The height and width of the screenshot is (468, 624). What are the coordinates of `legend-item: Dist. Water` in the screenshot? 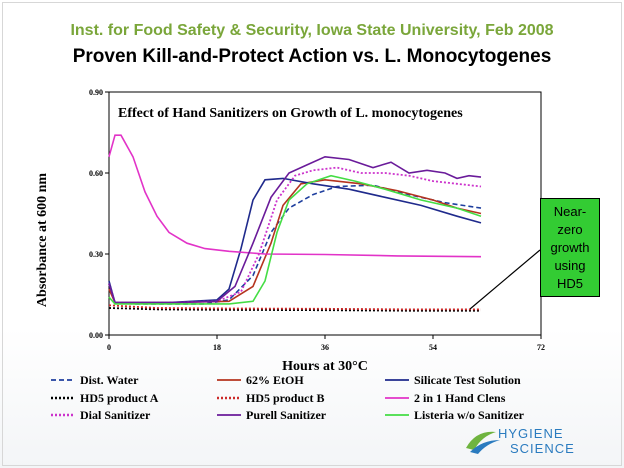 It's located at (94, 380).